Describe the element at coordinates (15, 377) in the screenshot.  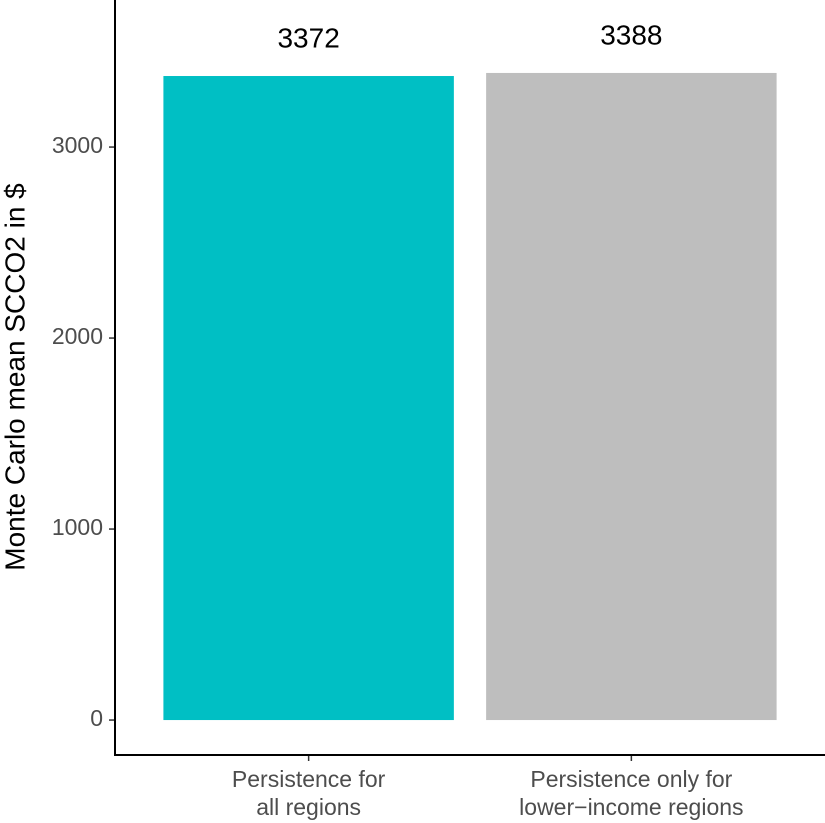
I see `y-axis-label: Monte Carlo mean SCCO2 in $` at that location.